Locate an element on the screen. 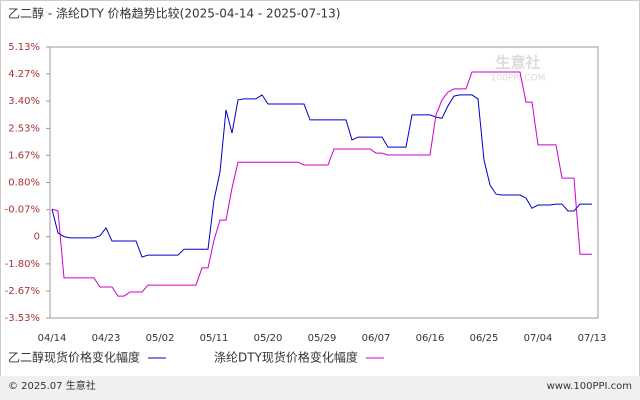 The width and height of the screenshot is (640, 400). x-tick-label: 07/04 is located at coordinates (538, 338).